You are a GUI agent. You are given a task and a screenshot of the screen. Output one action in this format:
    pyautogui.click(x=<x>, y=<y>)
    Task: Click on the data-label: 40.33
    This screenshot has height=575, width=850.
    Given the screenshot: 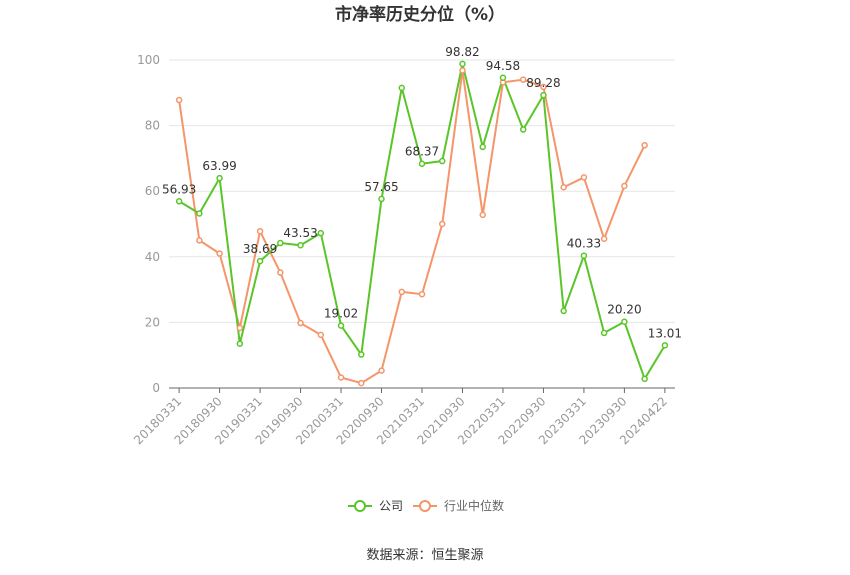 What is the action you would take?
    pyautogui.click(x=584, y=244)
    